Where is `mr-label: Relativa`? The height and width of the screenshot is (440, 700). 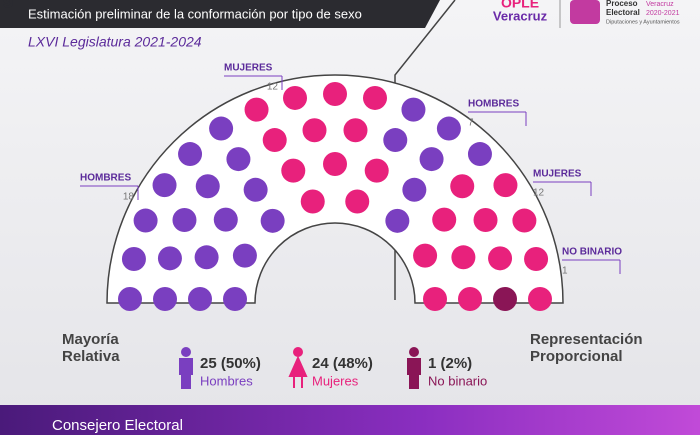
mr-label: Relativa is located at coordinates (91, 356).